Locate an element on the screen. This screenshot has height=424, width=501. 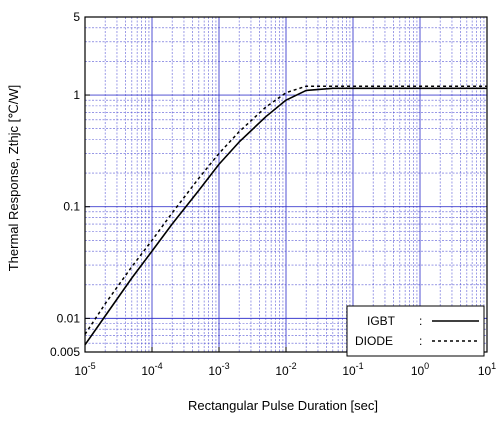
legend: IGBT : DIODE : is located at coordinates (415, 331).